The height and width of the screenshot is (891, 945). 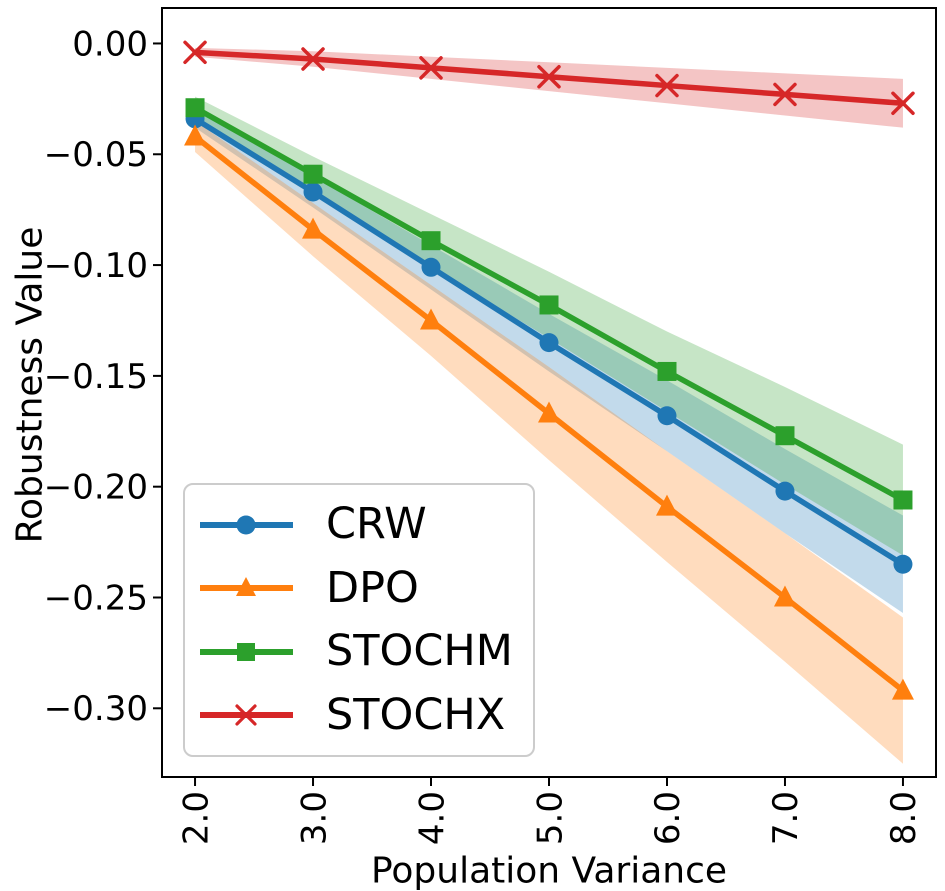 What do you see at coordinates (96, 598) in the screenshot?
I see `y-tick-label: −0.25` at bounding box center [96, 598].